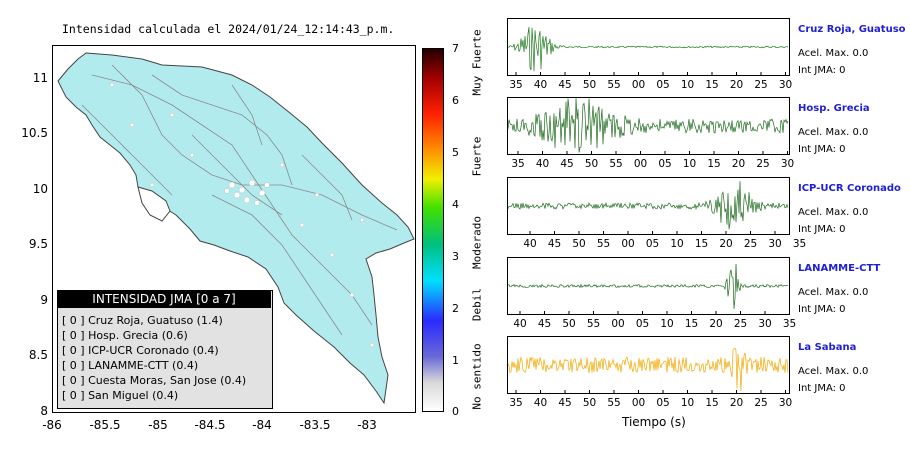  What do you see at coordinates (40, 189) in the screenshot?
I see `map-ytick: 10` at bounding box center [40, 189].